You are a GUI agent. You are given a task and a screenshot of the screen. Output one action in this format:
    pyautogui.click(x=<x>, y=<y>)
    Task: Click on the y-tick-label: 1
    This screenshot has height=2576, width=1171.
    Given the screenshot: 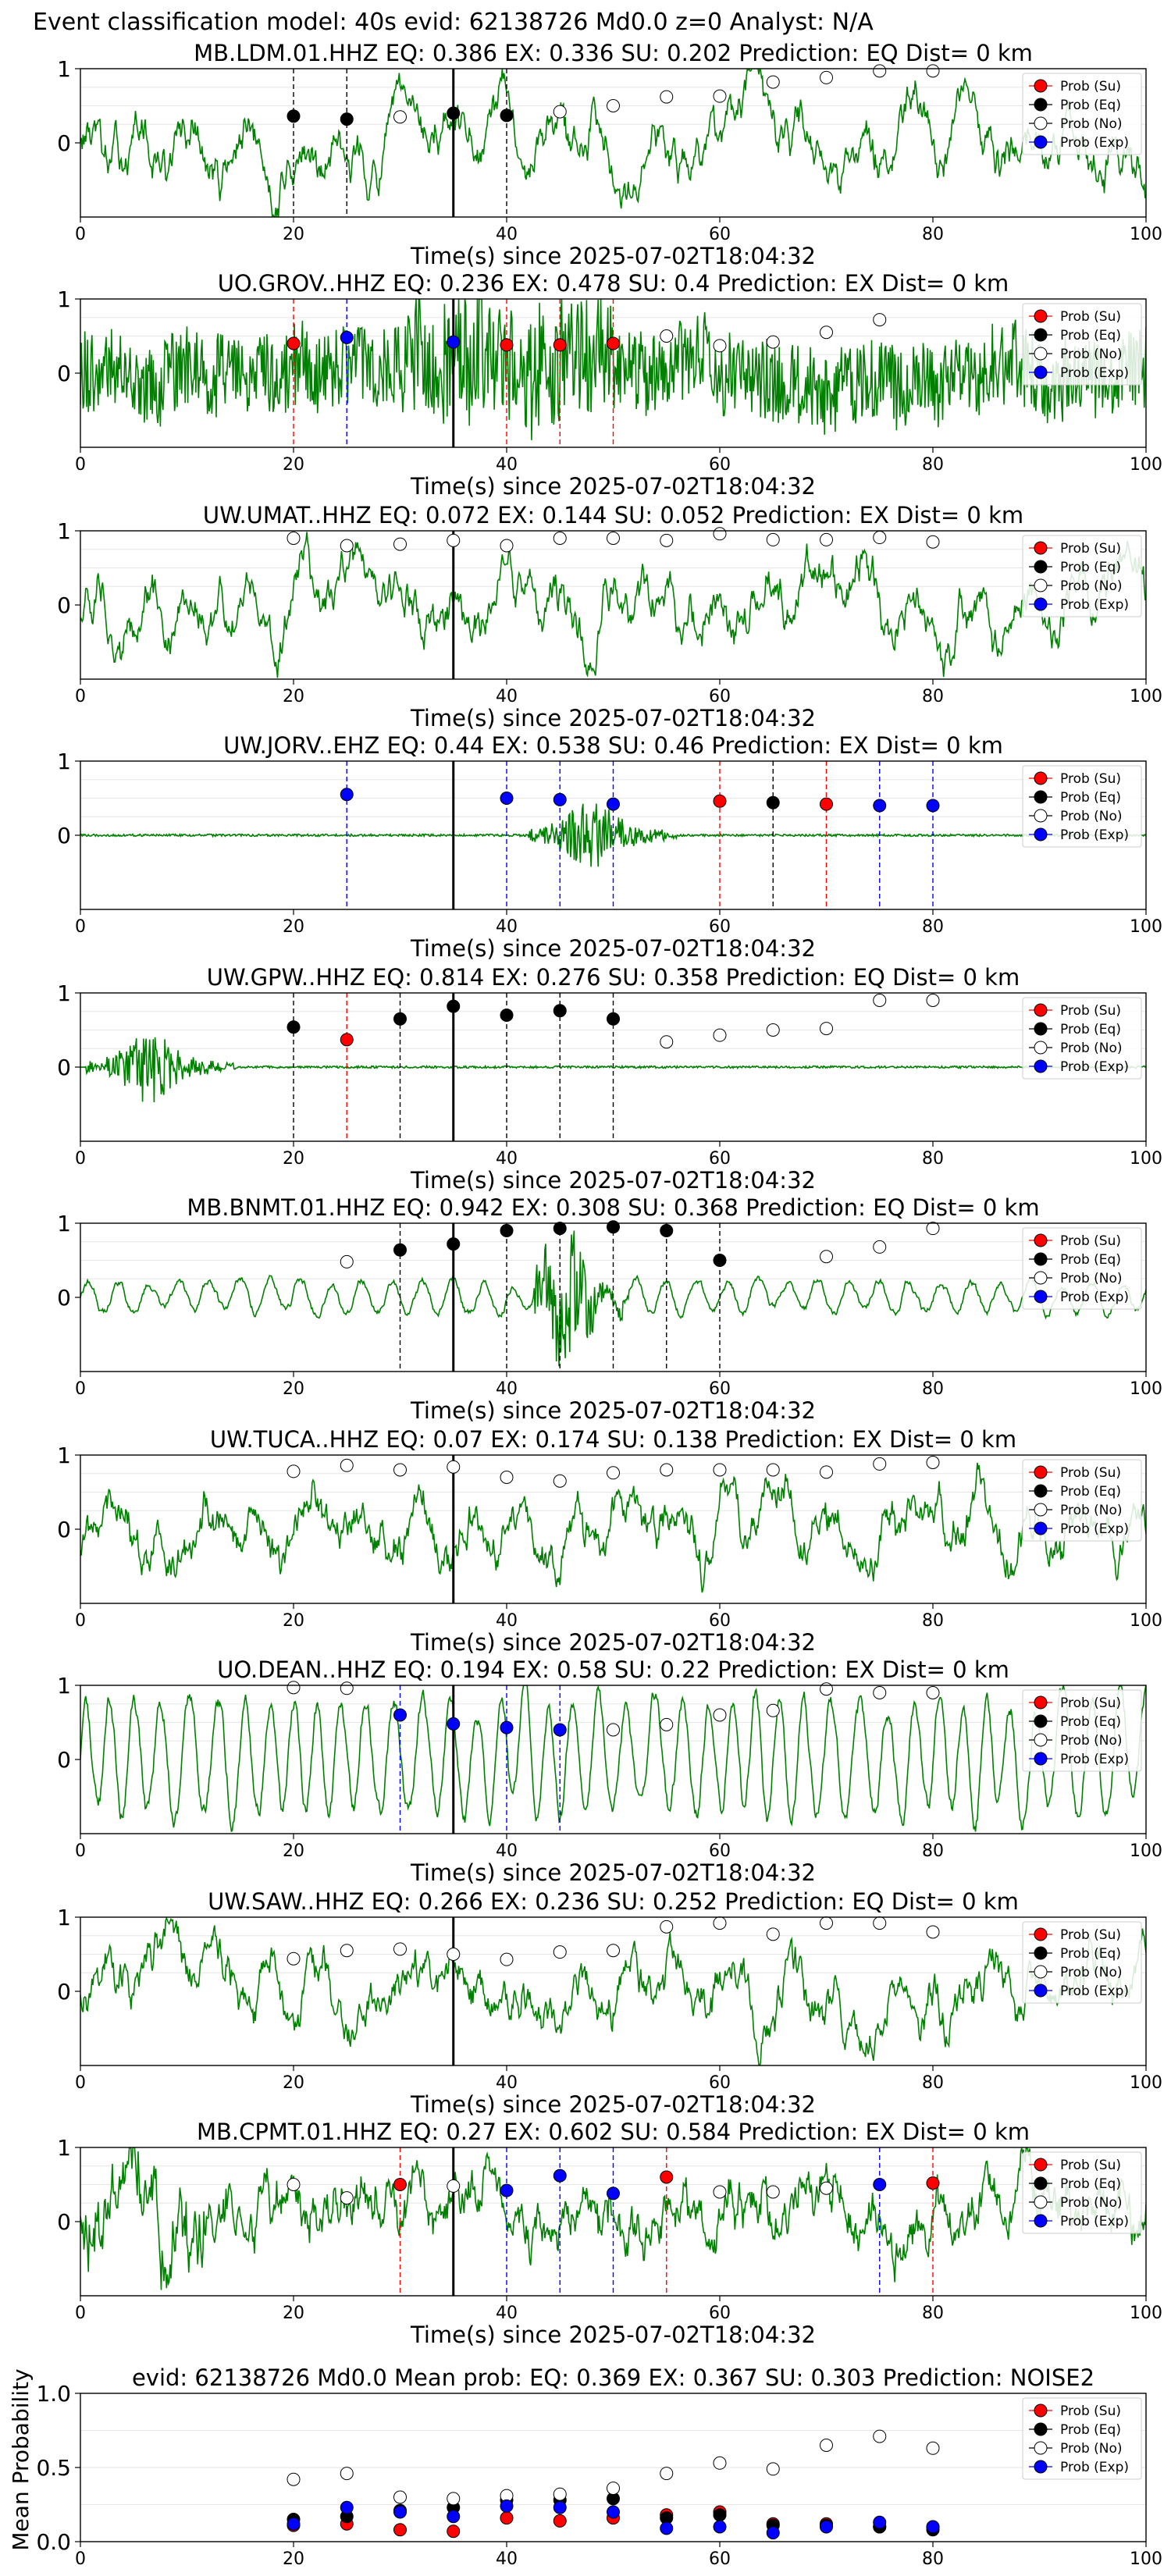 What is the action you would take?
    pyautogui.click(x=64, y=1686)
    